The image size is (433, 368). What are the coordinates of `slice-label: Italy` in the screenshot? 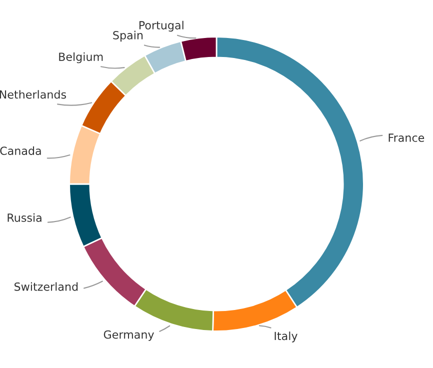 It's located at (286, 337).